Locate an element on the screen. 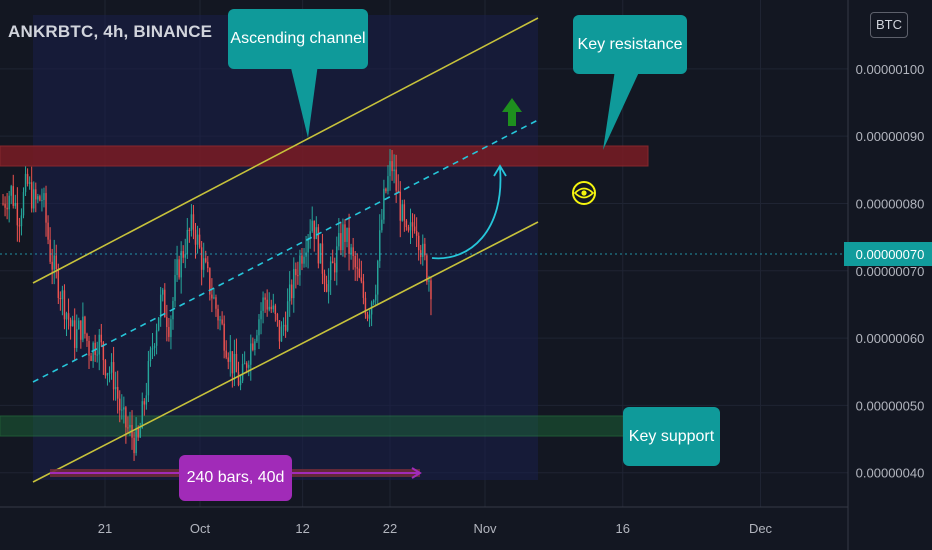 The image size is (932, 550). last-price-tag-bg is located at coordinates (888, 254).